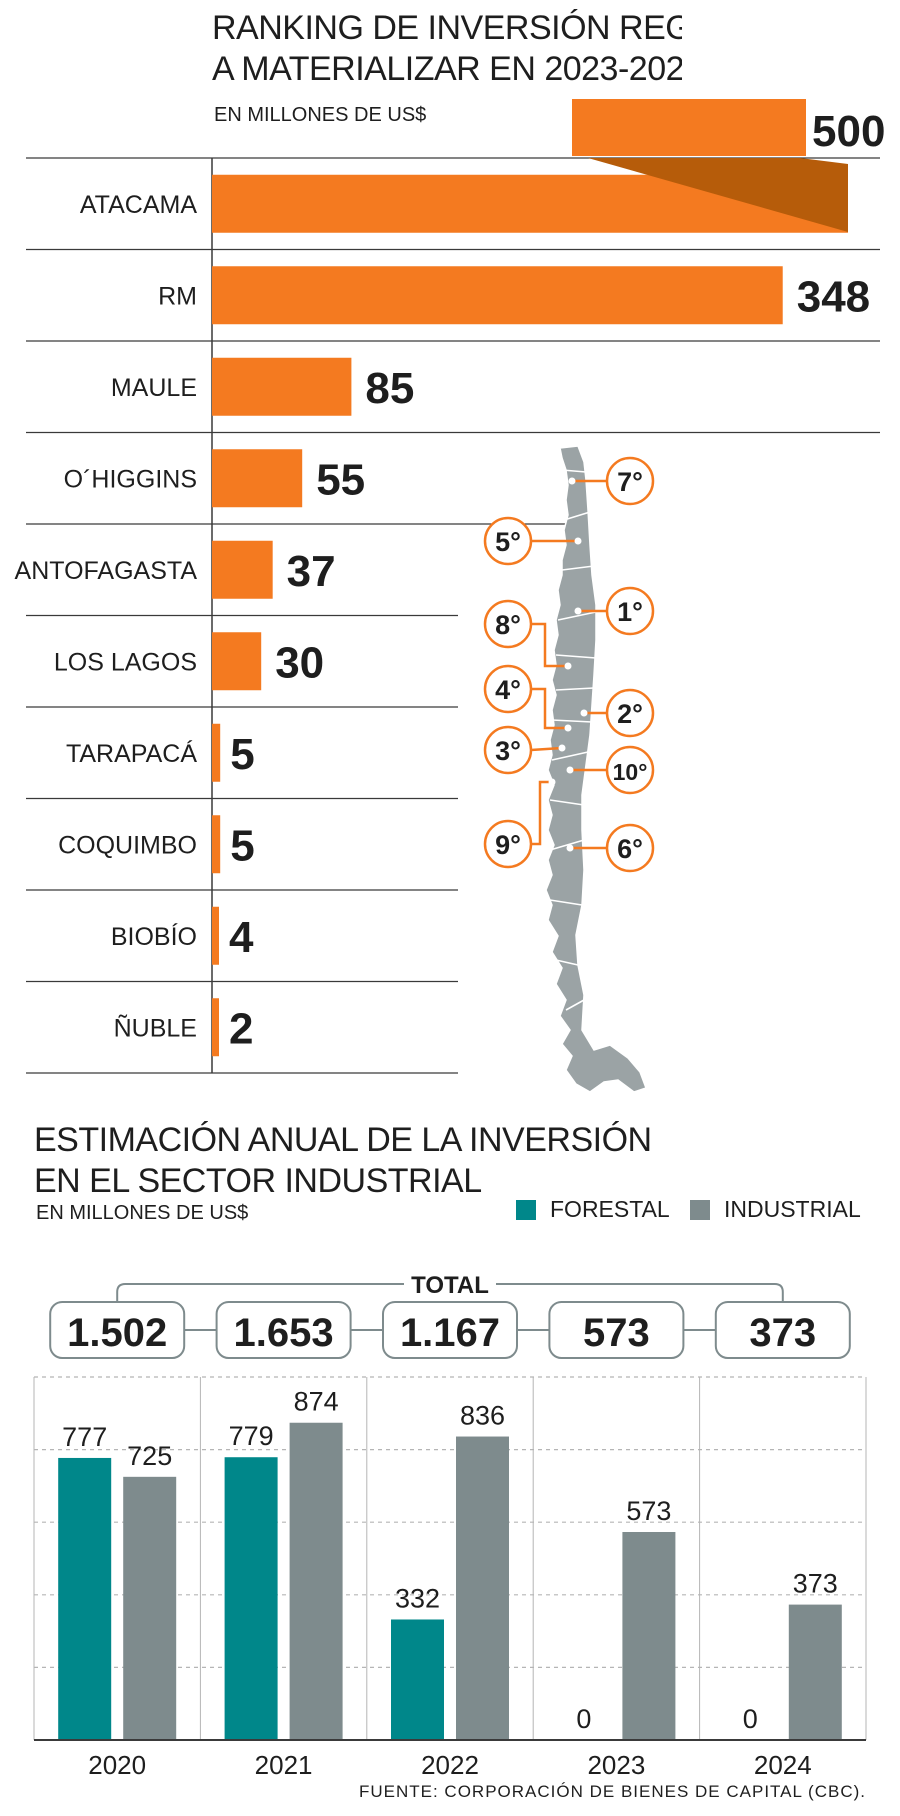  Describe the element at coordinates (311, 571) in the screenshot. I see `bar-value-label: 37` at that location.